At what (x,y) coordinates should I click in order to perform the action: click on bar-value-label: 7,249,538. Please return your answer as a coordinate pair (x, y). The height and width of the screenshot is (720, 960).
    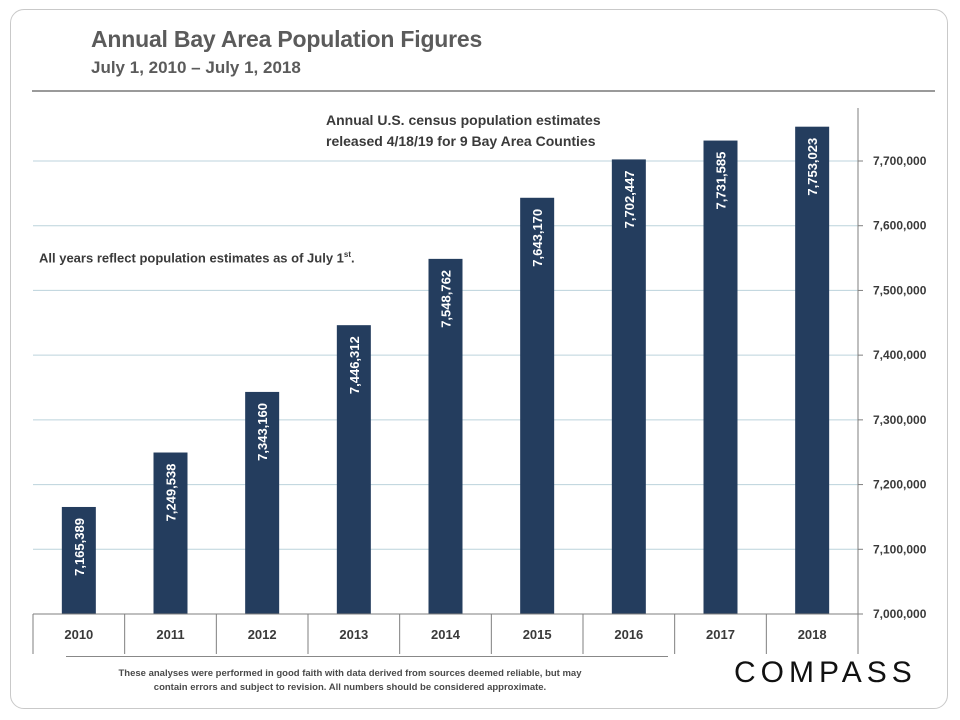
    Looking at the image, I should click on (171, 493).